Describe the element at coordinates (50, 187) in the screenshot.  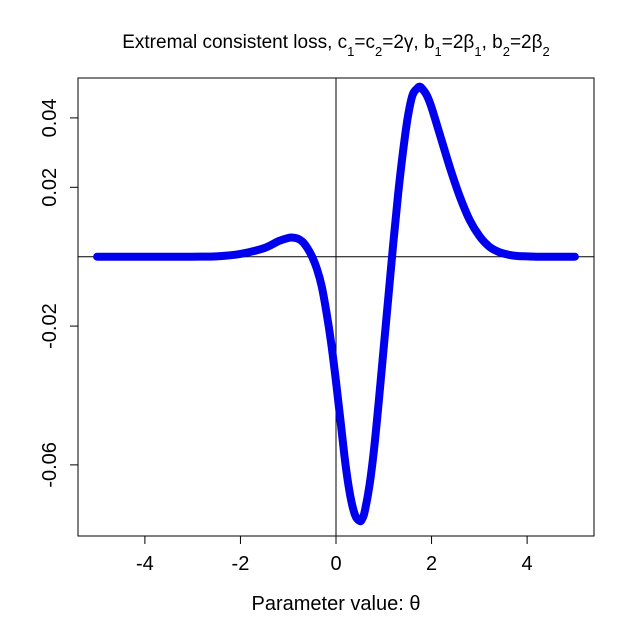
I see `y-tick-label: 0.02` at that location.